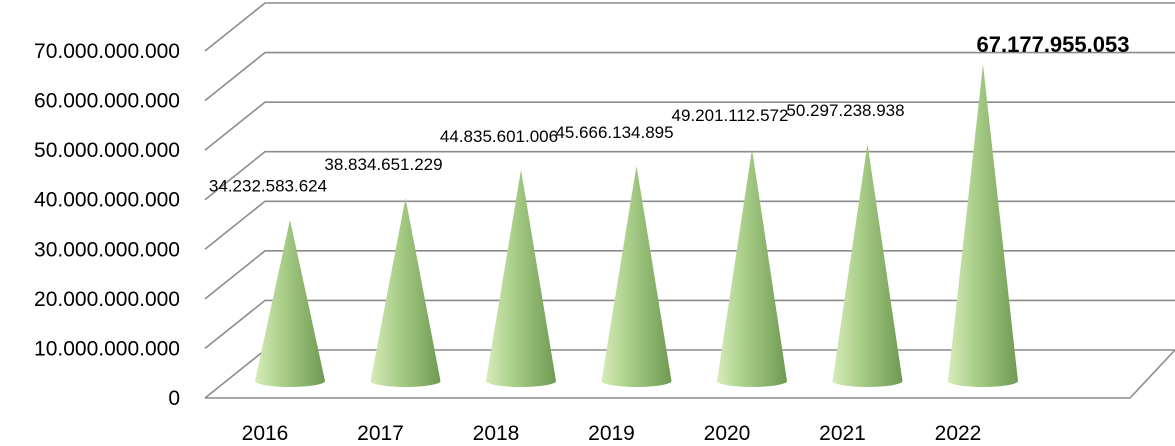 This screenshot has width=1175, height=446. What do you see at coordinates (845, 110) in the screenshot?
I see `data-label: 50.297.238.938` at bounding box center [845, 110].